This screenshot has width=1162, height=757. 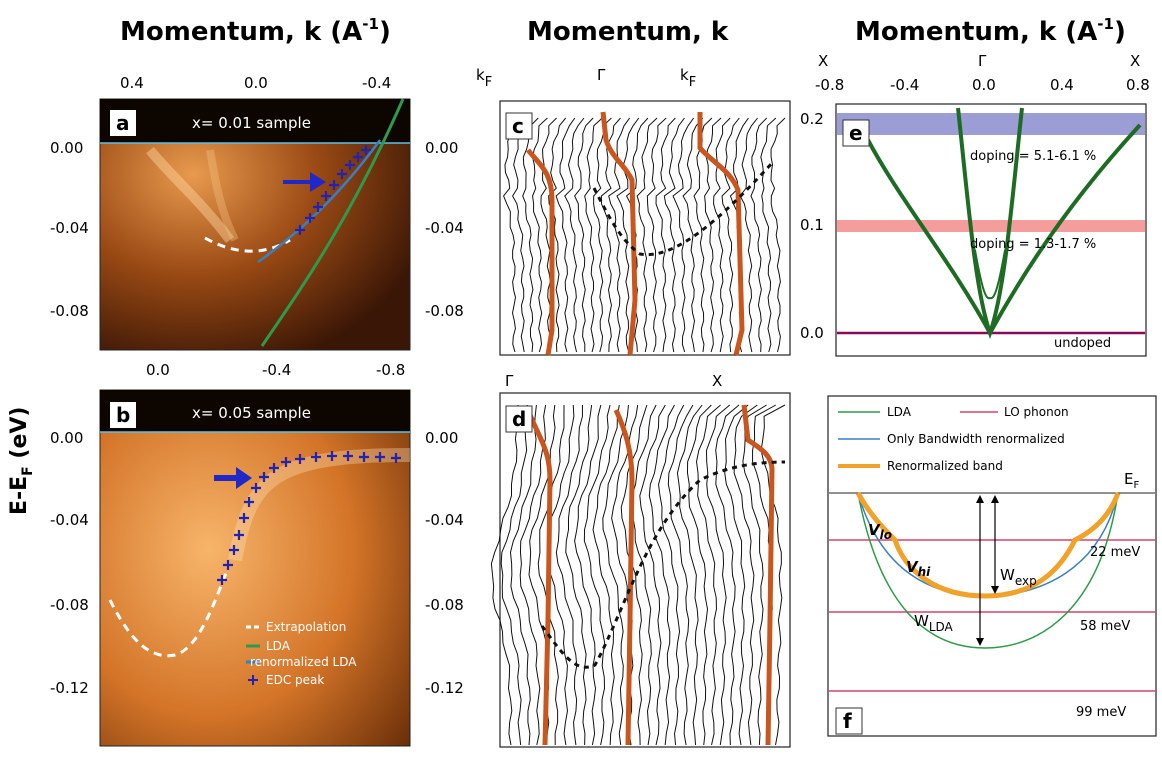 What do you see at coordinates (918, 568) in the screenshot?
I see `svg-text: Vhi` at bounding box center [918, 568].